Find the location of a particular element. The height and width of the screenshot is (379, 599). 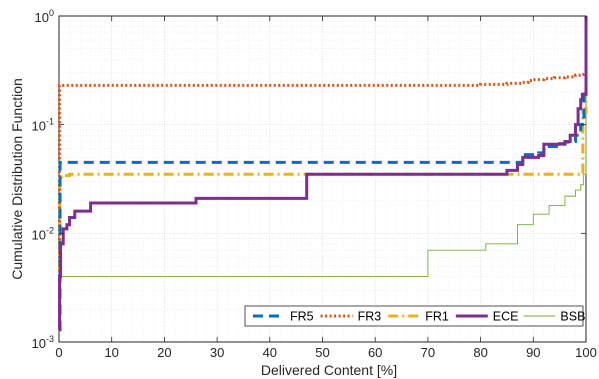

y-tick-labels: 10⁻³ 10⁻² 10⁻¹ 10⁰ is located at coordinates (43, 179).